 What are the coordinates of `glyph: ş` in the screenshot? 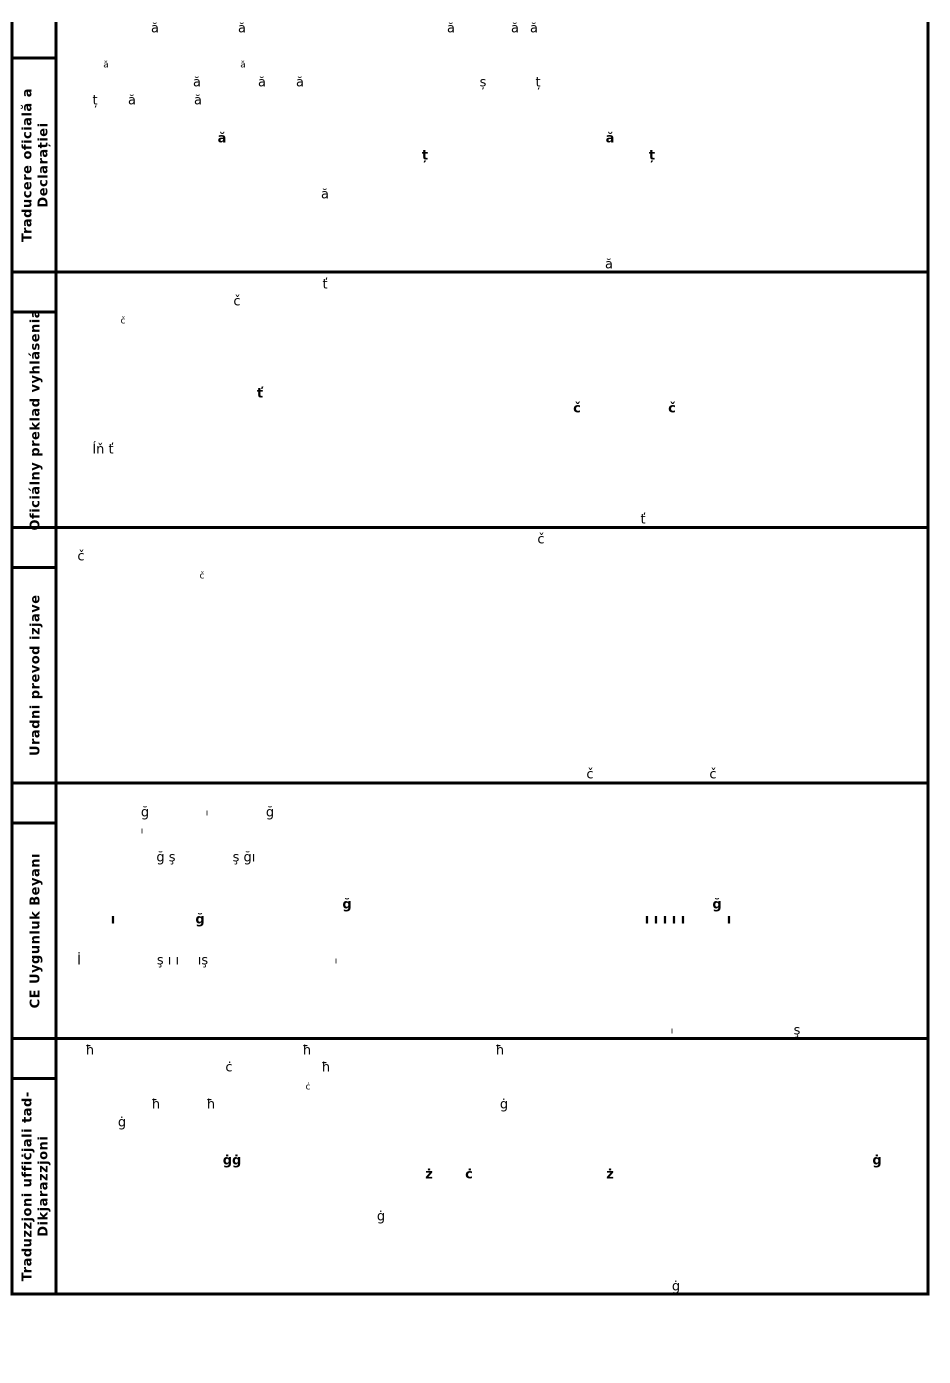 It's located at (797, 1031).